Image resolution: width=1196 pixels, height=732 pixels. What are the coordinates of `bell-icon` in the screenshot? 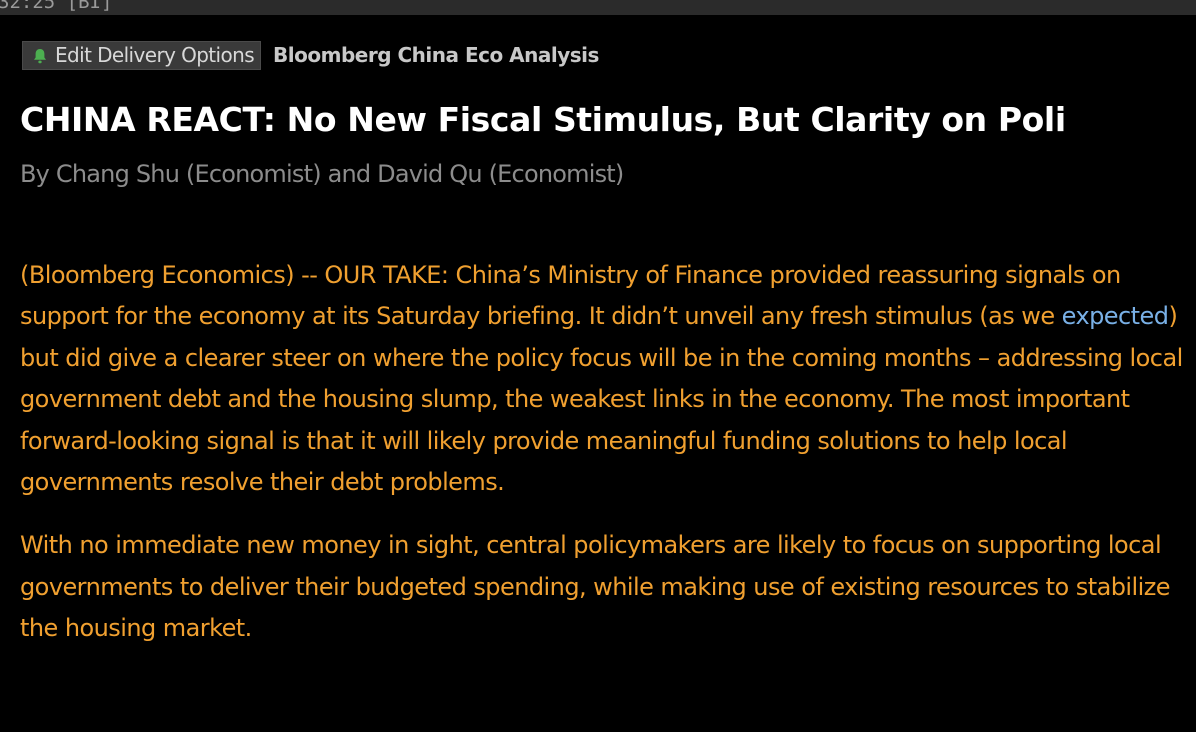 It's located at (40, 55).